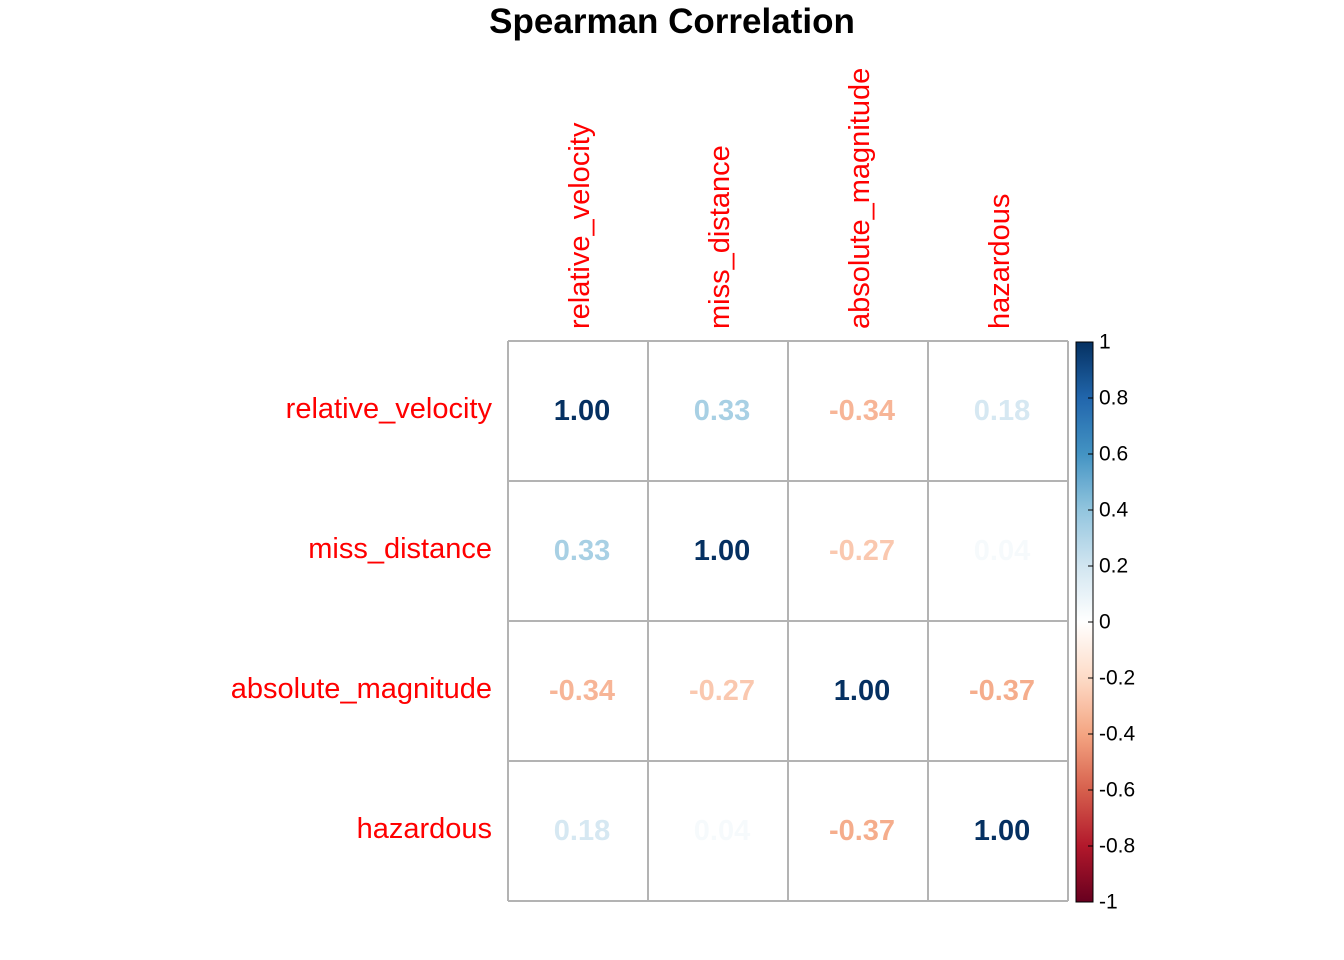 The height and width of the screenshot is (960, 1344). I want to click on cell-value-hazardous-relative_velocity: 0.18, so click(582, 831).